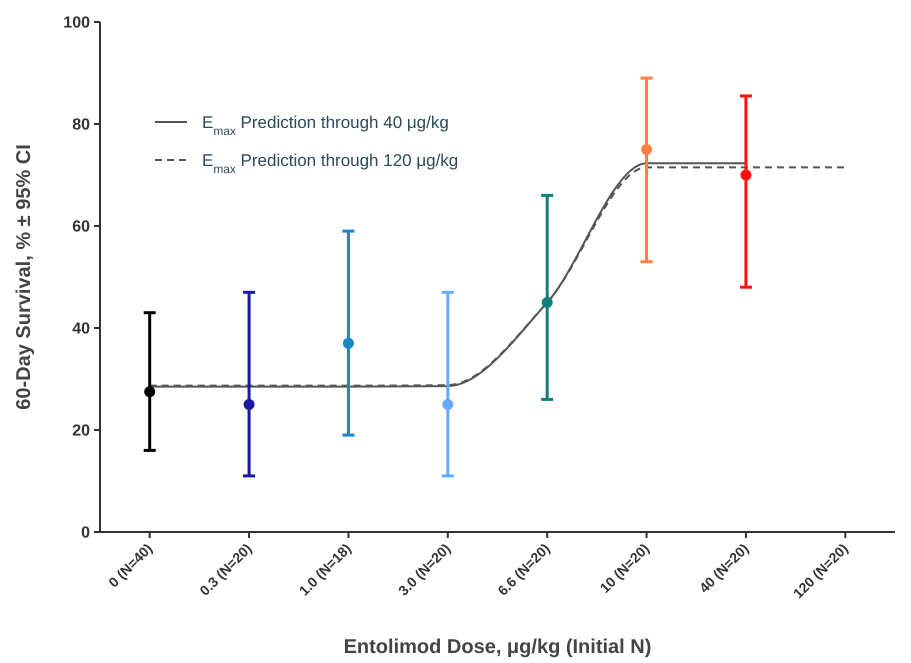  I want to click on legend-label: E$_{max}$ Prediction through 40 μg/kg, so click(325, 125).